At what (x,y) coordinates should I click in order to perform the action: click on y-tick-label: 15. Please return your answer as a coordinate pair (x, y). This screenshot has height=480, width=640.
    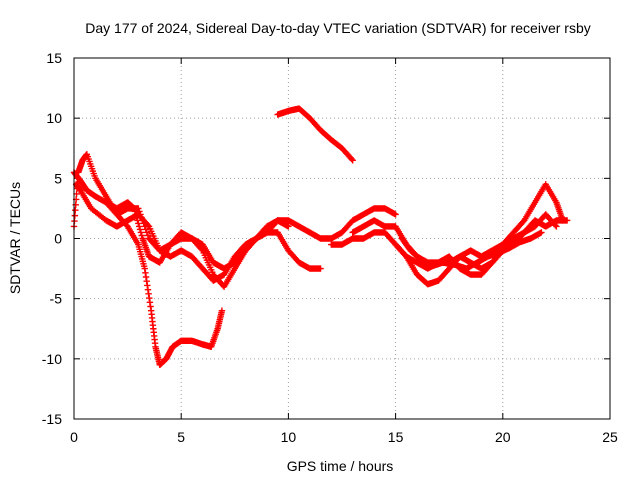
    Looking at the image, I should click on (54, 58).